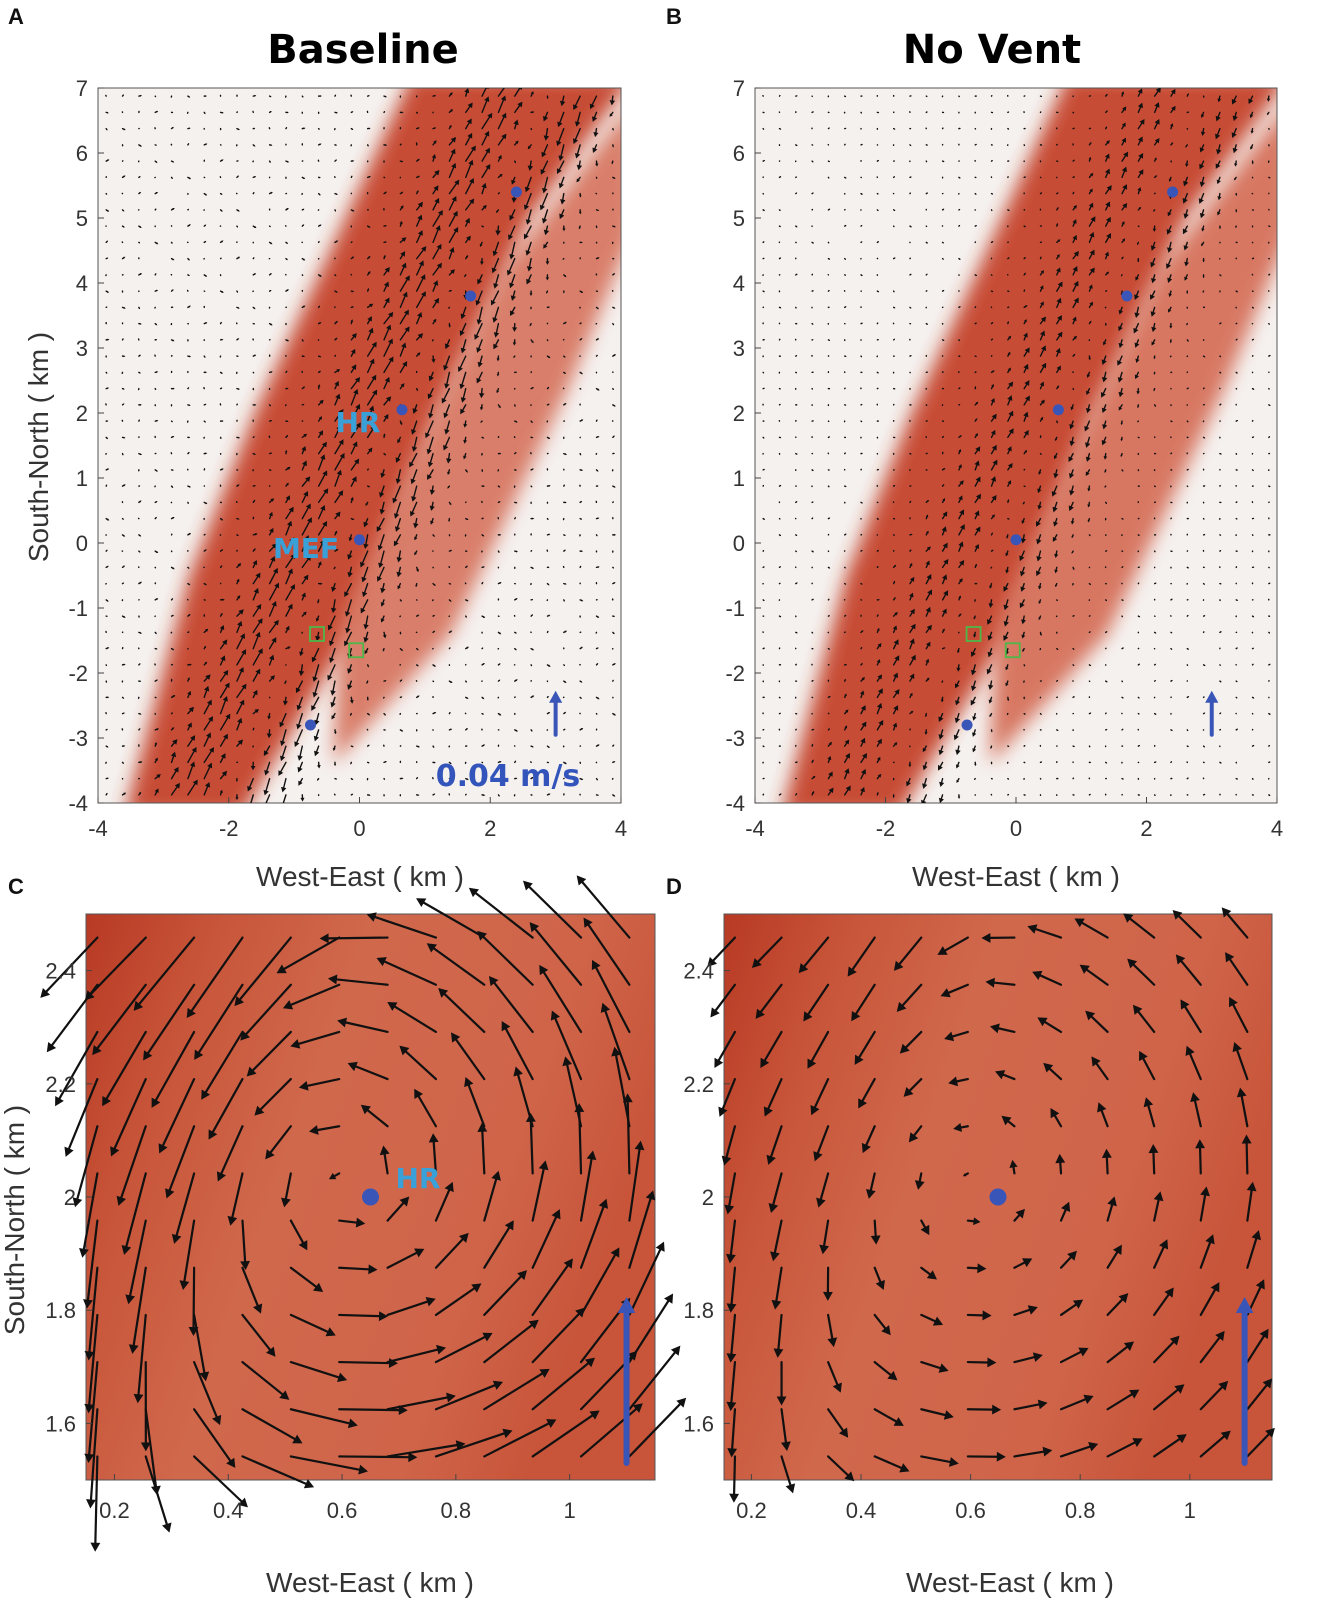  I want to click on site-marker, so click(359, 540).